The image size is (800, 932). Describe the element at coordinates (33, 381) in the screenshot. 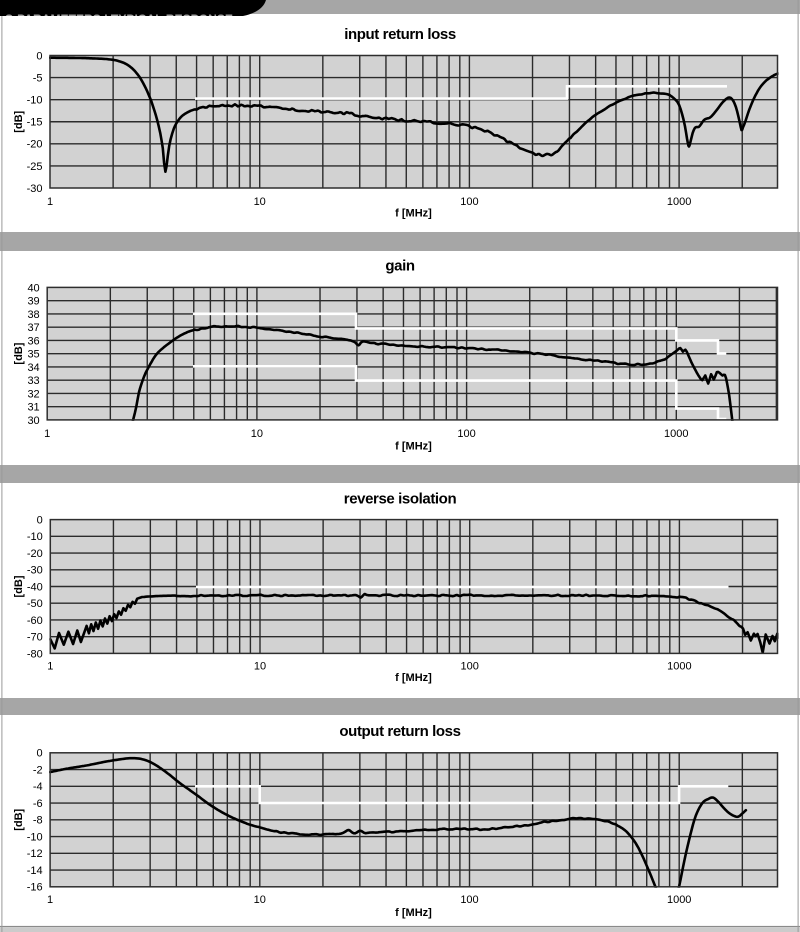

I see `svg-text: 33` at that location.